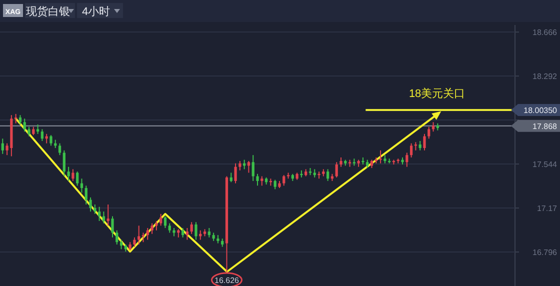  I want to click on y-tick-label: 17.17, so click(547, 209).